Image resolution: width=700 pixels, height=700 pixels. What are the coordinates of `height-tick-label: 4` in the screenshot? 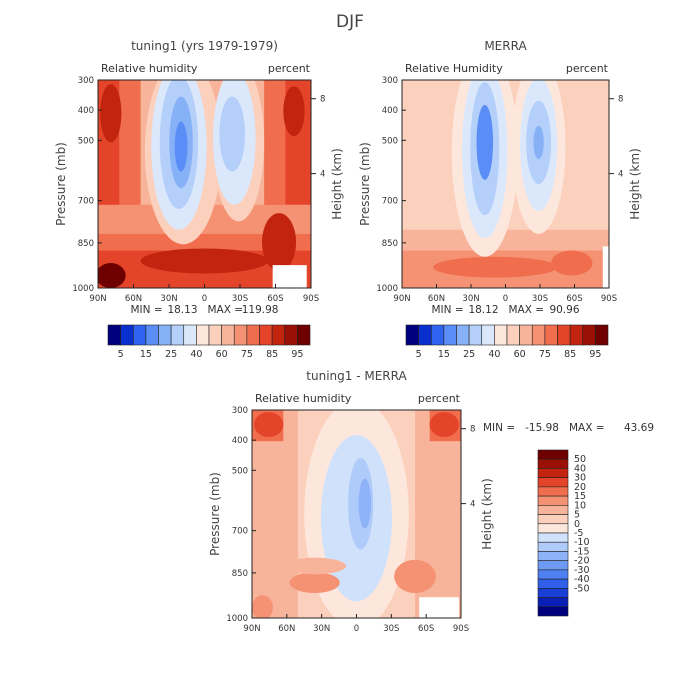 It's located at (322, 175).